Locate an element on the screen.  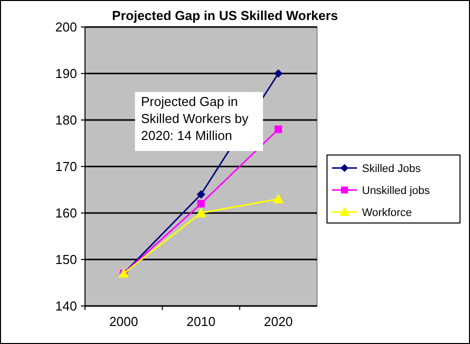
legend-label: Unskilled jobs is located at coordinates (396, 190).